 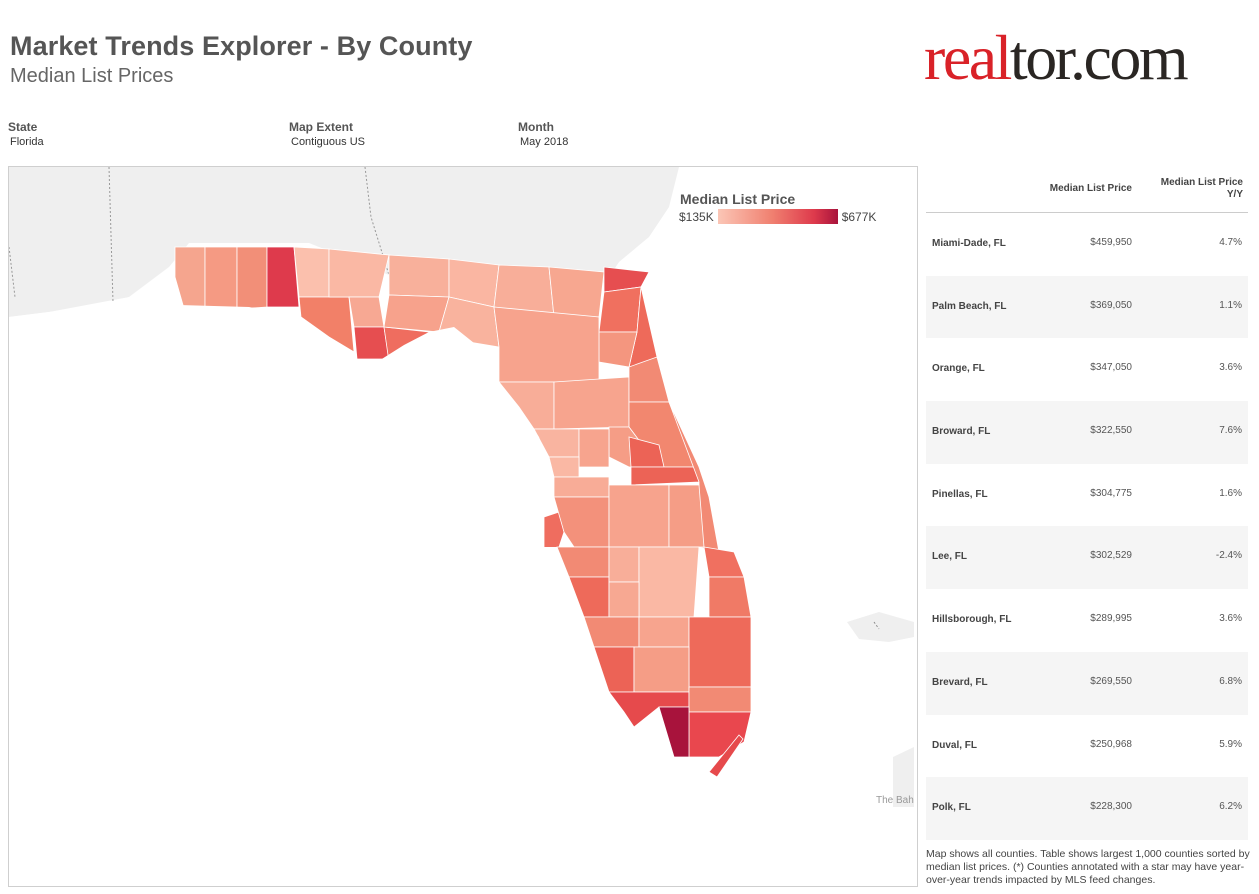 I want to click on county-indian-river, so click(x=724, y=562).